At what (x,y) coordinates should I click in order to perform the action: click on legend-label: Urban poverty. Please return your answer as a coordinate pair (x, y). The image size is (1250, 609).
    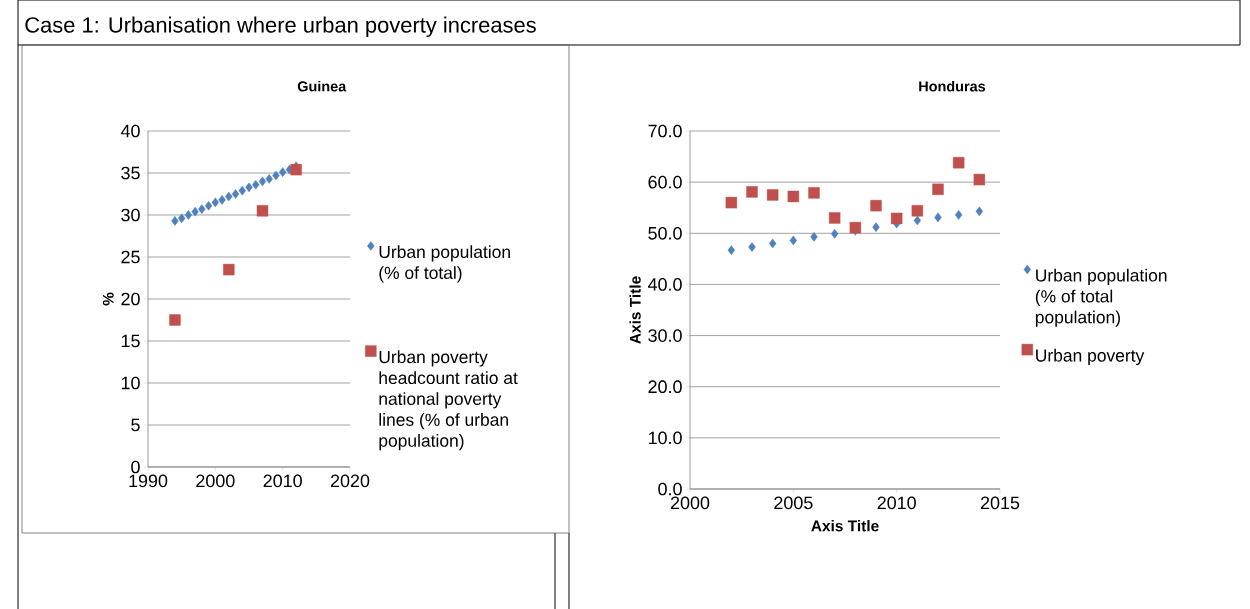
    Looking at the image, I should click on (1090, 357).